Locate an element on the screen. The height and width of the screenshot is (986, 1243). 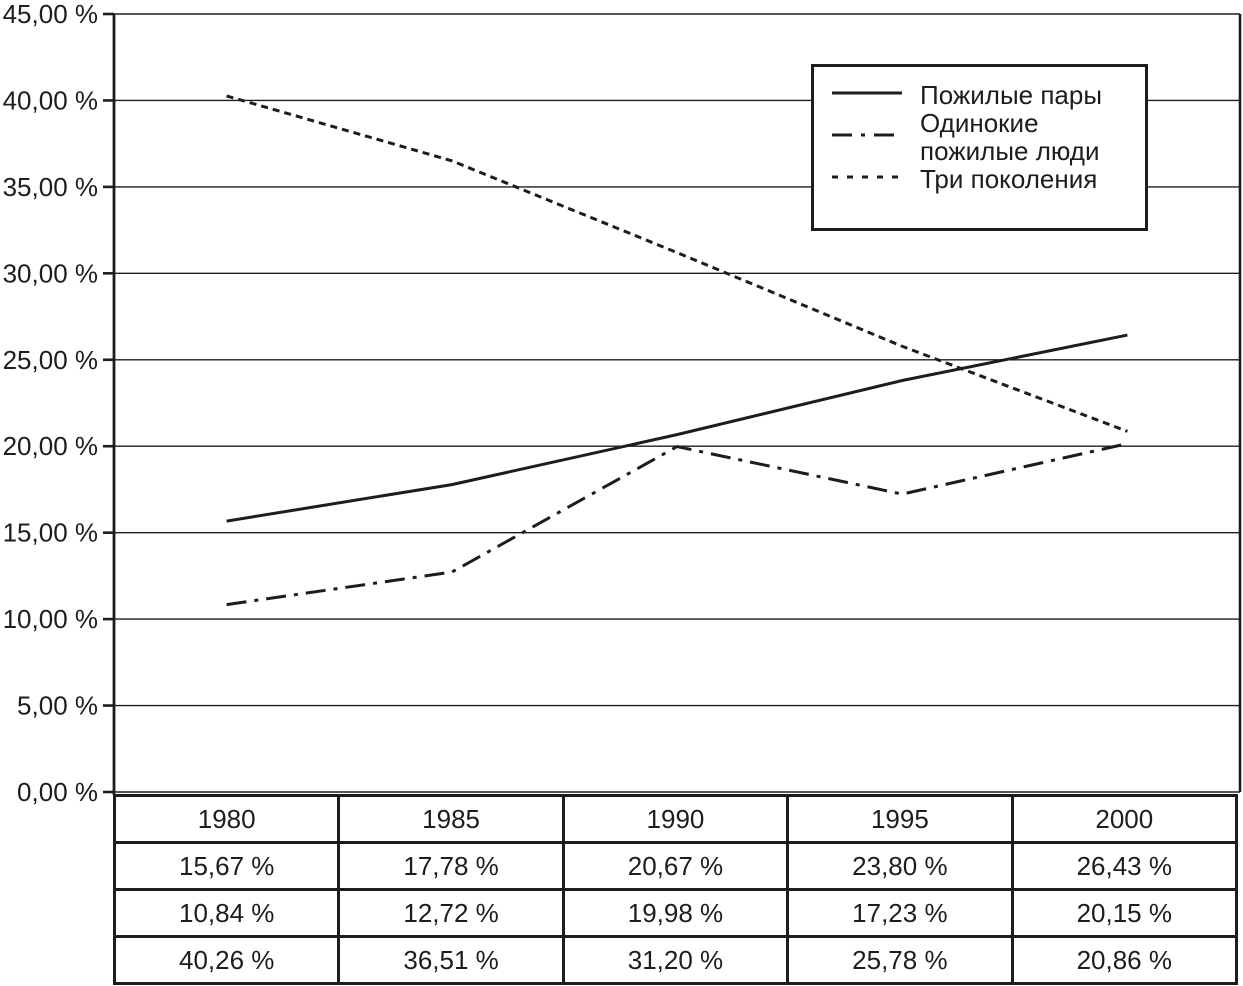
value-cell: 12,72 % is located at coordinates (451, 913).